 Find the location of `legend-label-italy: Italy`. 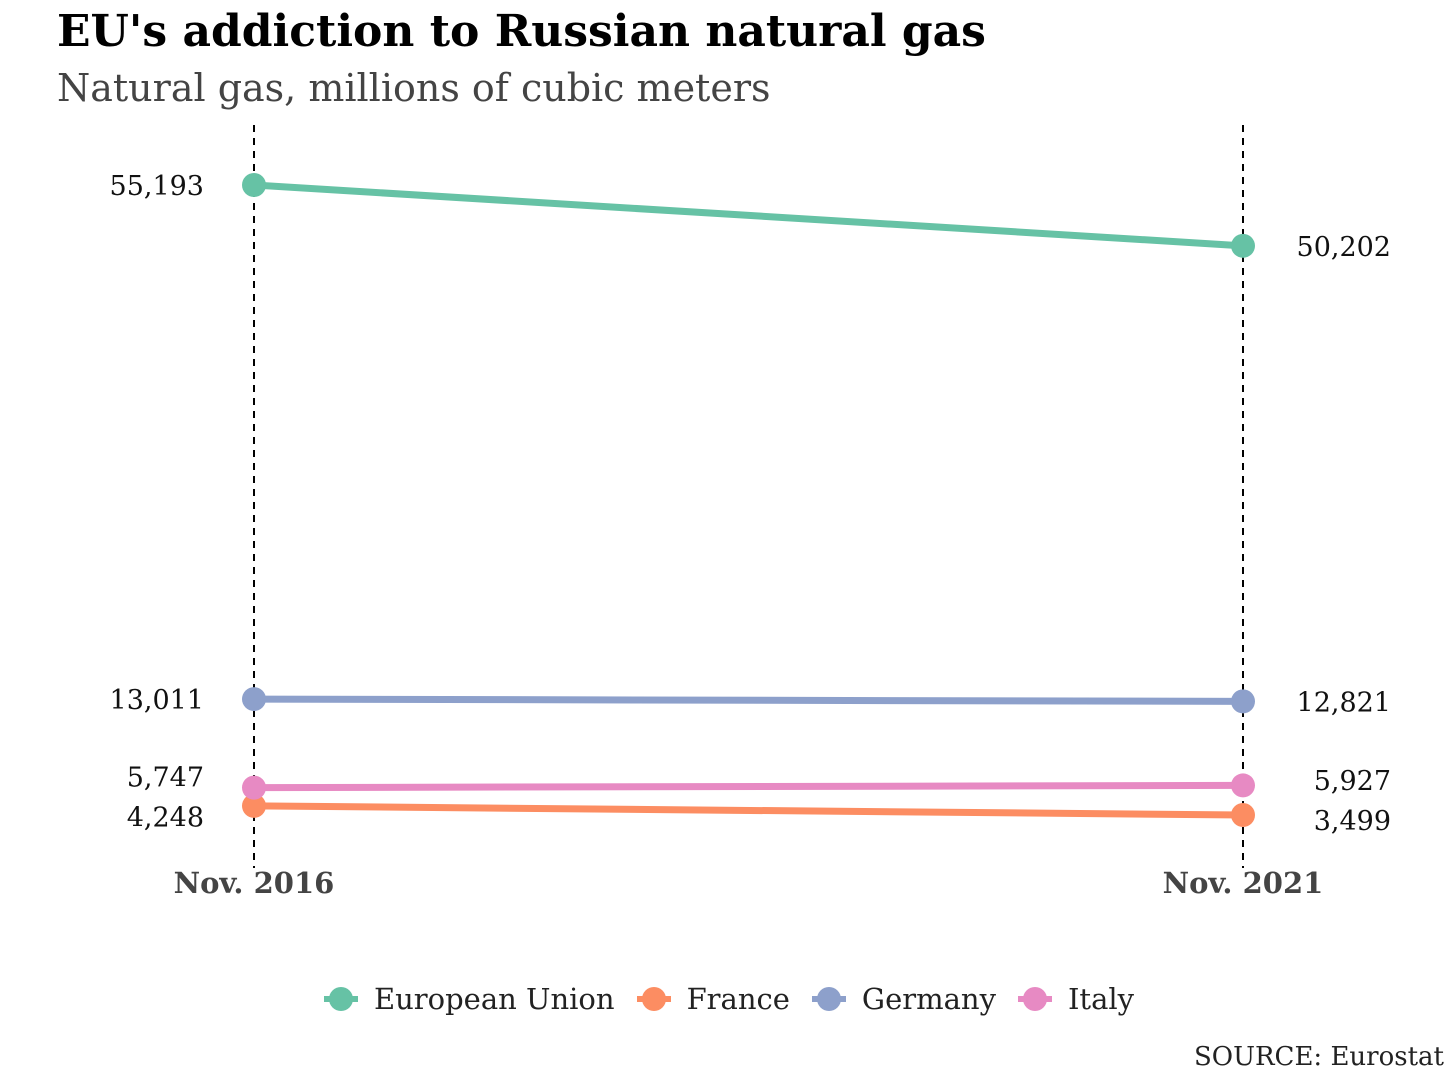

legend-label-italy: Italy is located at coordinates (1101, 999).